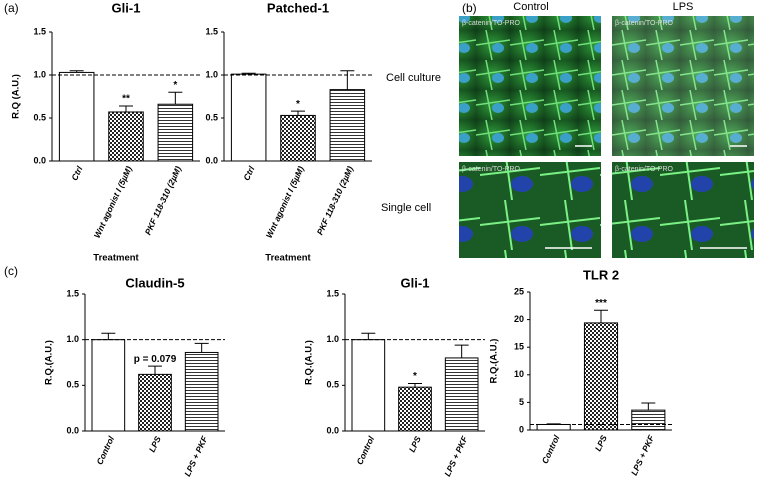 The width and height of the screenshot is (758, 484). I want to click on panel-label: (a), so click(11, 8).